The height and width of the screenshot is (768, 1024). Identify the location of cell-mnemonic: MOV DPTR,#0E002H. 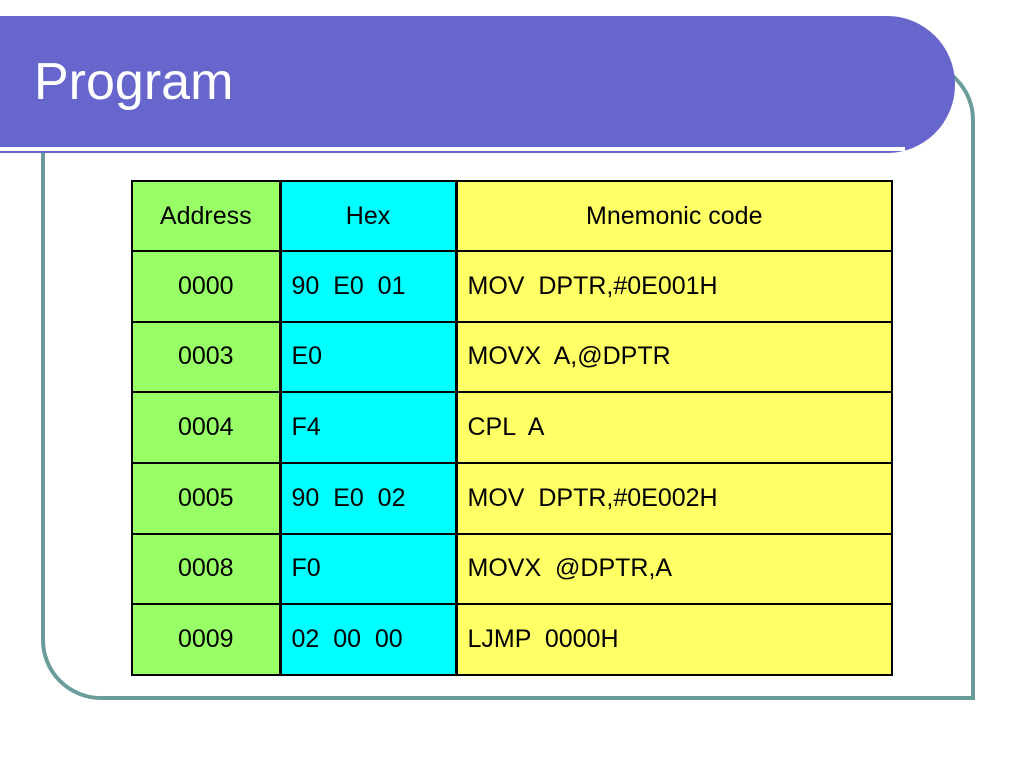
(674, 498).